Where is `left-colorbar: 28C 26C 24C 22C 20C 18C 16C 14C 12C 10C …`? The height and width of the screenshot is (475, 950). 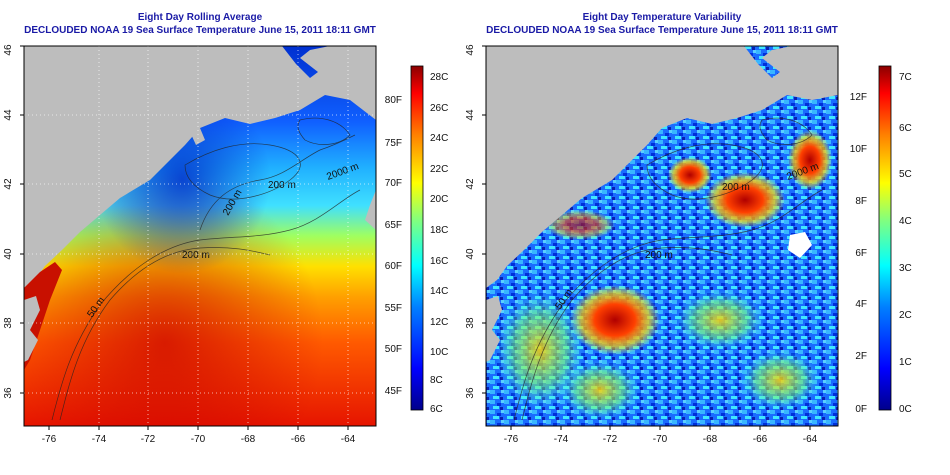
left-colorbar: 28C 26C 24C 22C 20C 18C 16C 14C 12C 10C … is located at coordinates (416, 240).